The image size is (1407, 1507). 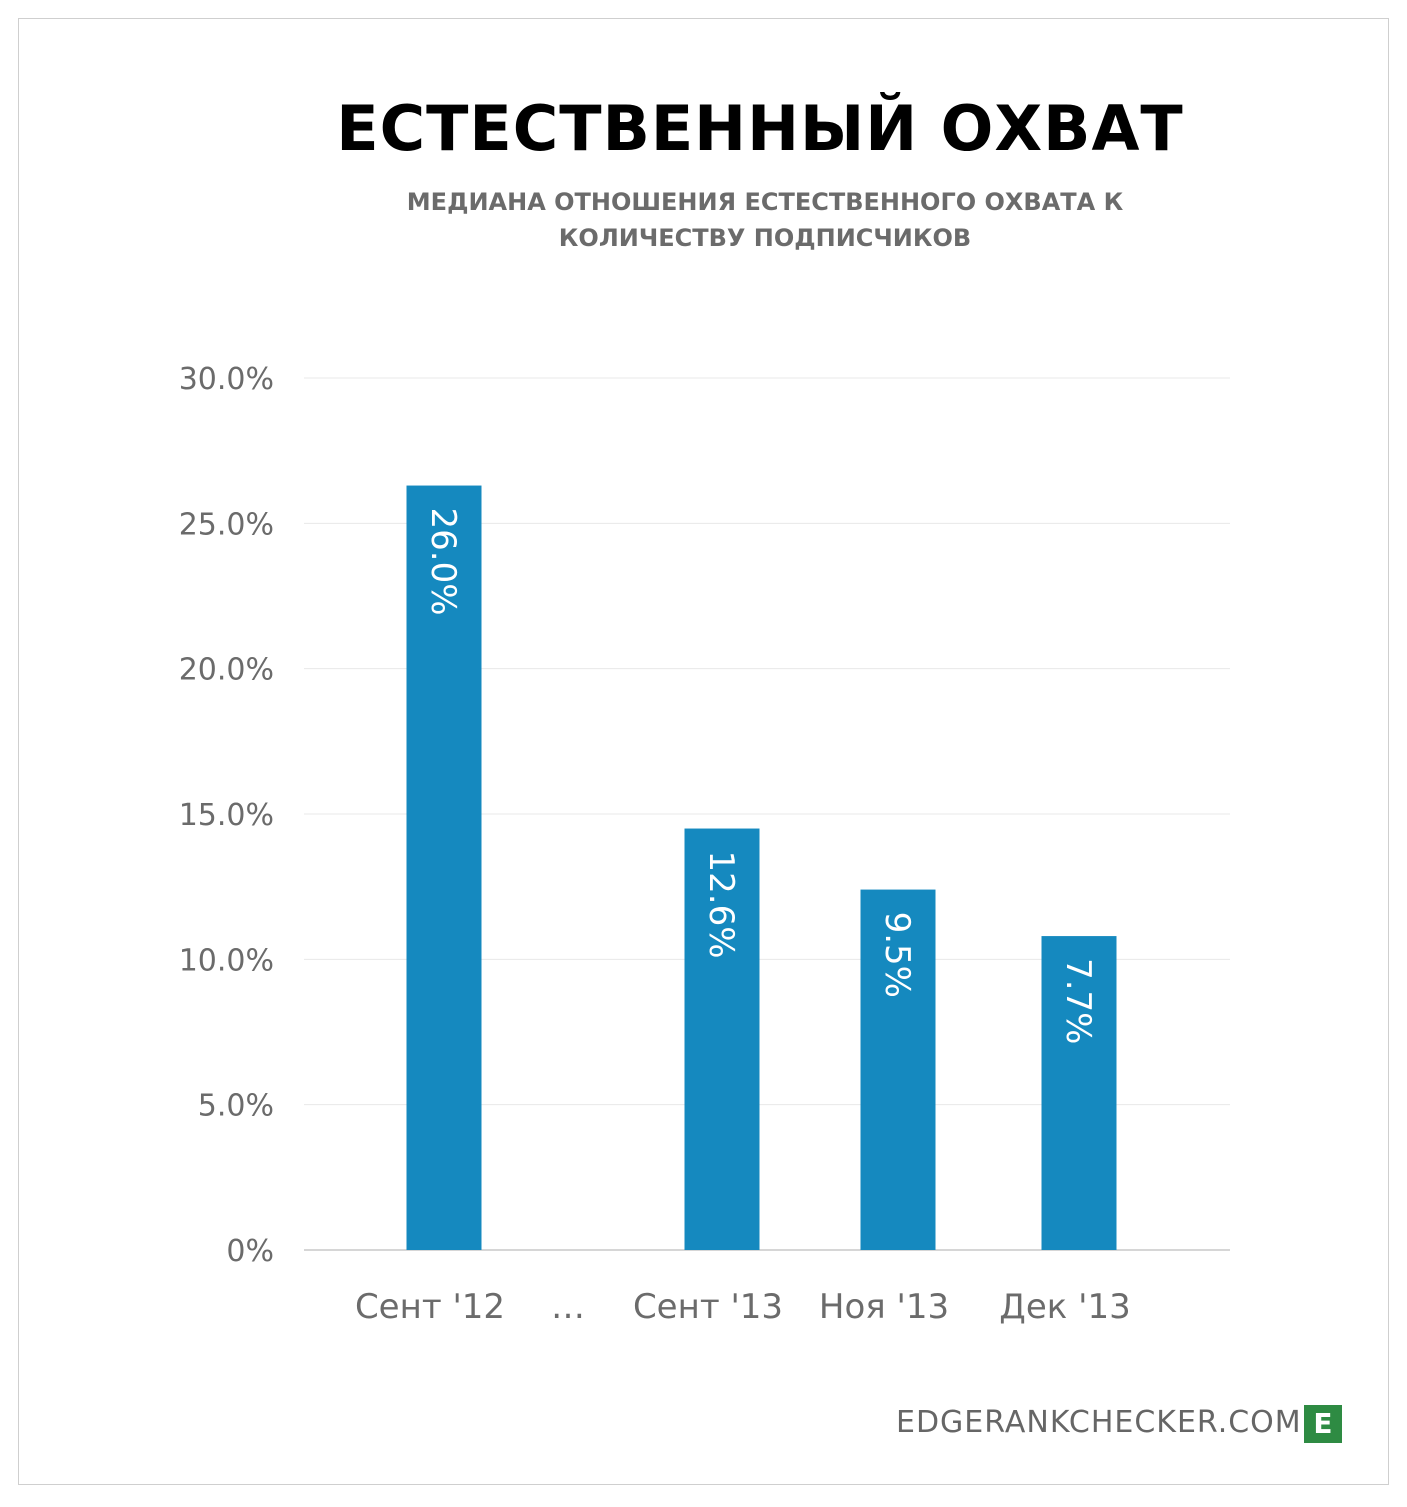 I want to click on bar-data-label: 7.7%, so click(x=1078, y=1001).